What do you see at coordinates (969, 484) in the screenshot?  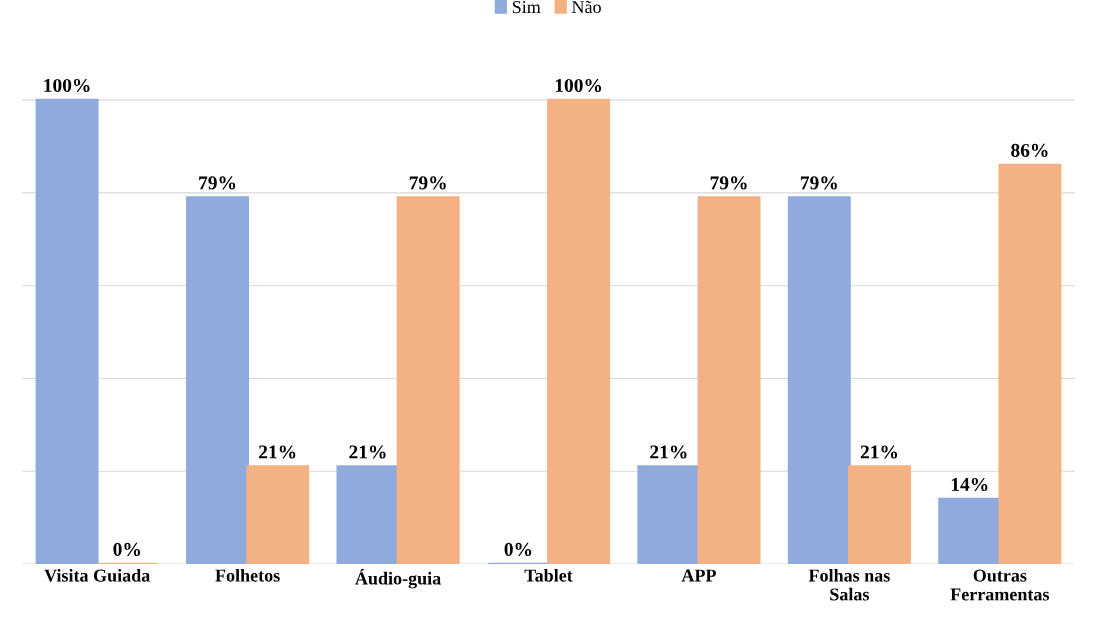 I see `data-label: 14%` at bounding box center [969, 484].